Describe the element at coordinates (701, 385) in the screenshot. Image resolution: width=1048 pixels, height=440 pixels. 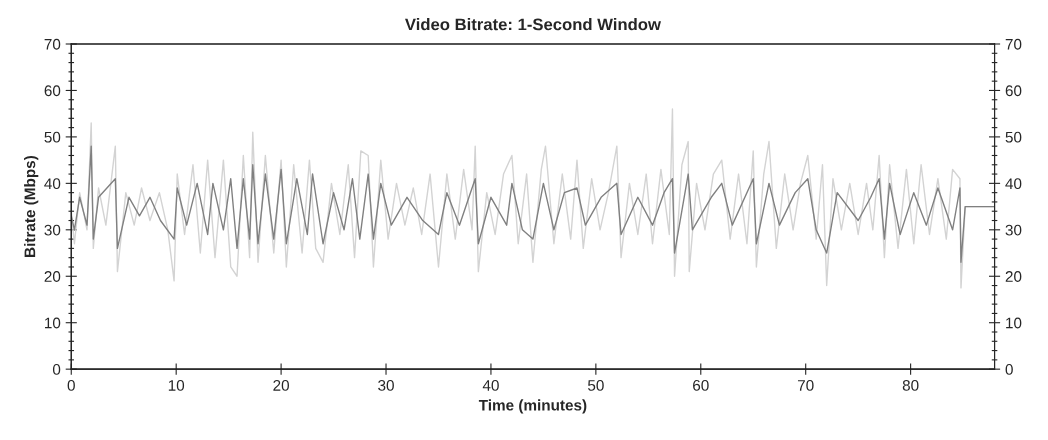
I see `x-tick-label: 60` at that location.